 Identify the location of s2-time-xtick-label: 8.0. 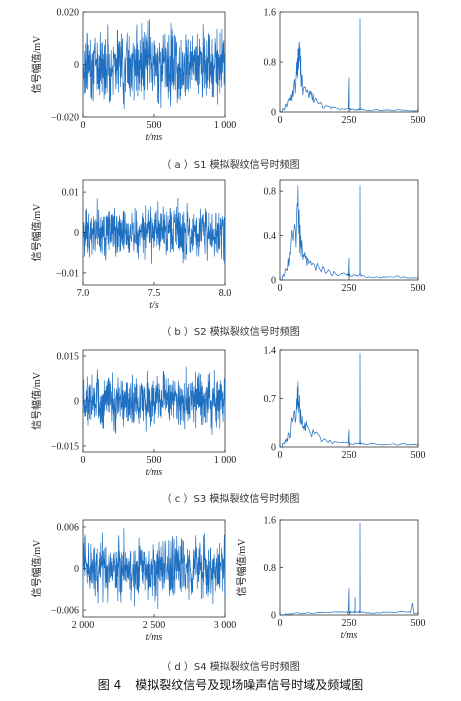
(225, 293).